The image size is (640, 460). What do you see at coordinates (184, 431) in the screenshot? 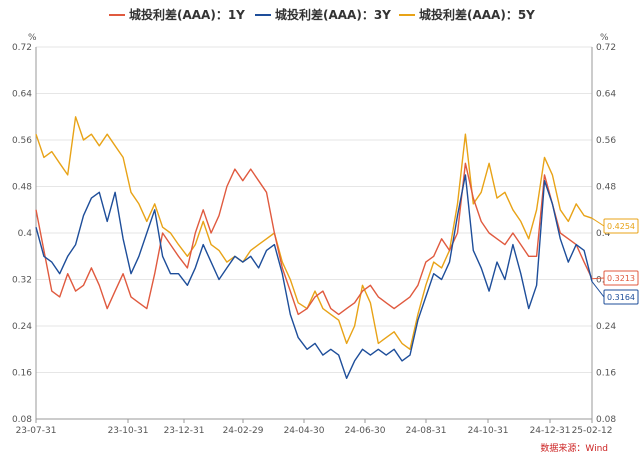
I see `x-tick-label: 23-12-31` at bounding box center [184, 431].